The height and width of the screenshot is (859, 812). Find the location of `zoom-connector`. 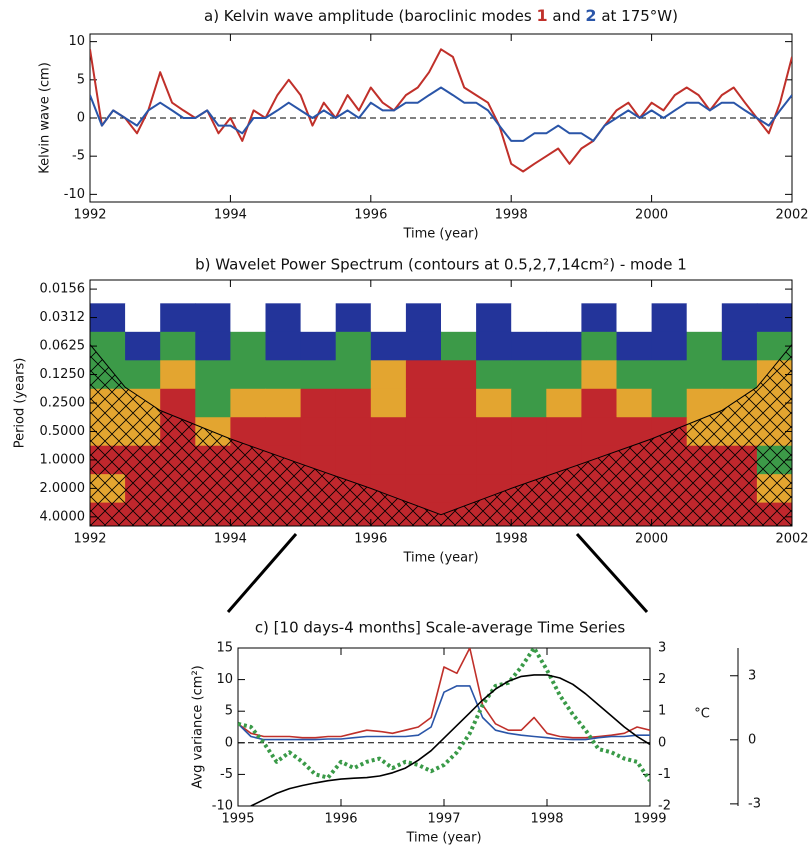

zoom-connector is located at coordinates (262, 573).